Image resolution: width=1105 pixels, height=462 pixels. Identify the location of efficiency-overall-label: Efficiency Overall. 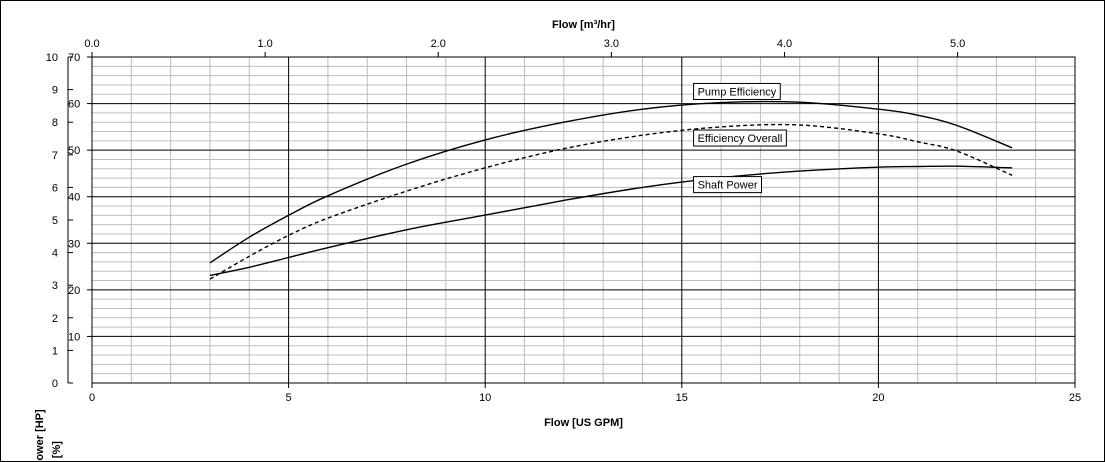
(740, 139).